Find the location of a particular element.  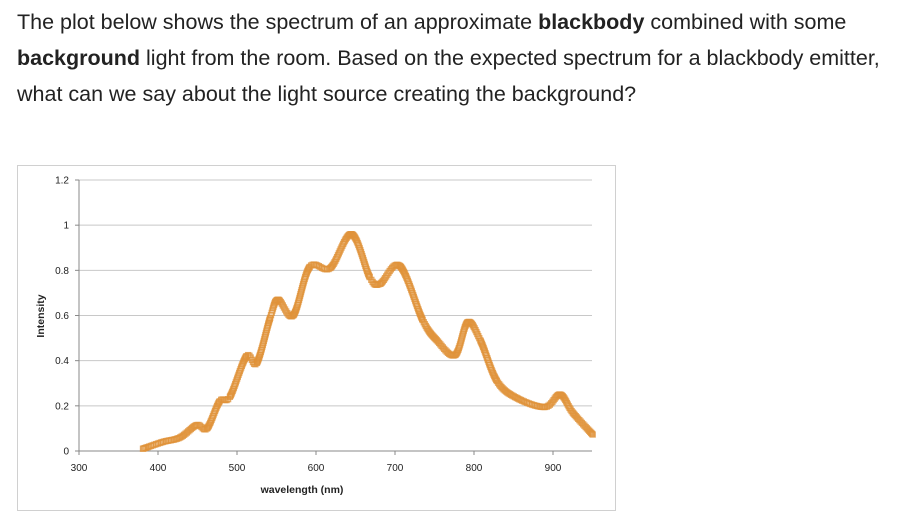

x-tick-label: 700 is located at coordinates (395, 468).